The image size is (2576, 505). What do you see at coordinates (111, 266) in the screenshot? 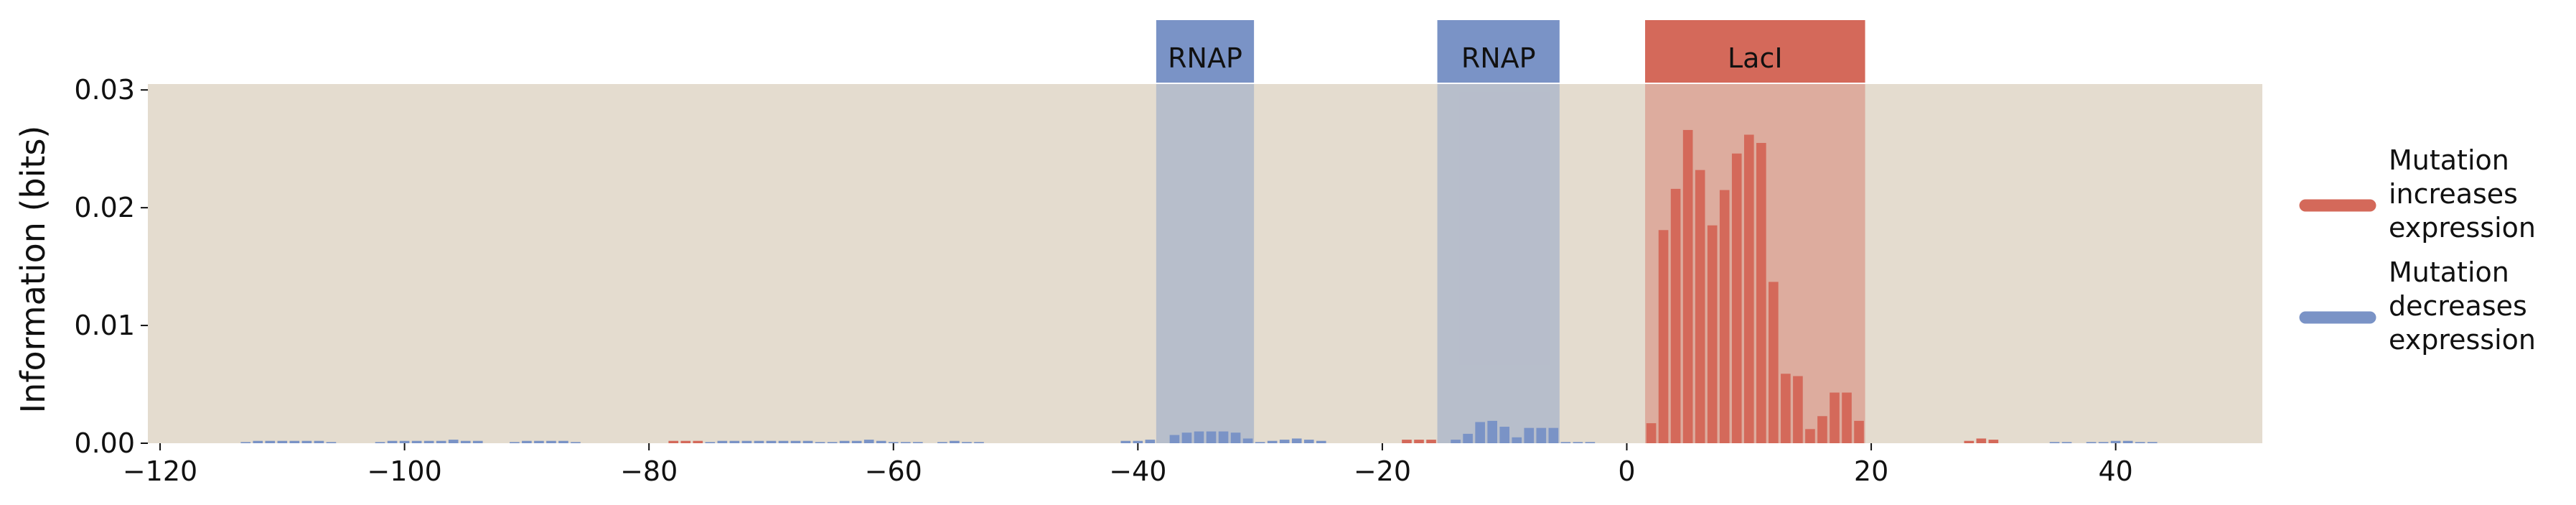
I see `y-axis: 0.00 0.01 0.02 0.03` at bounding box center [111, 266].